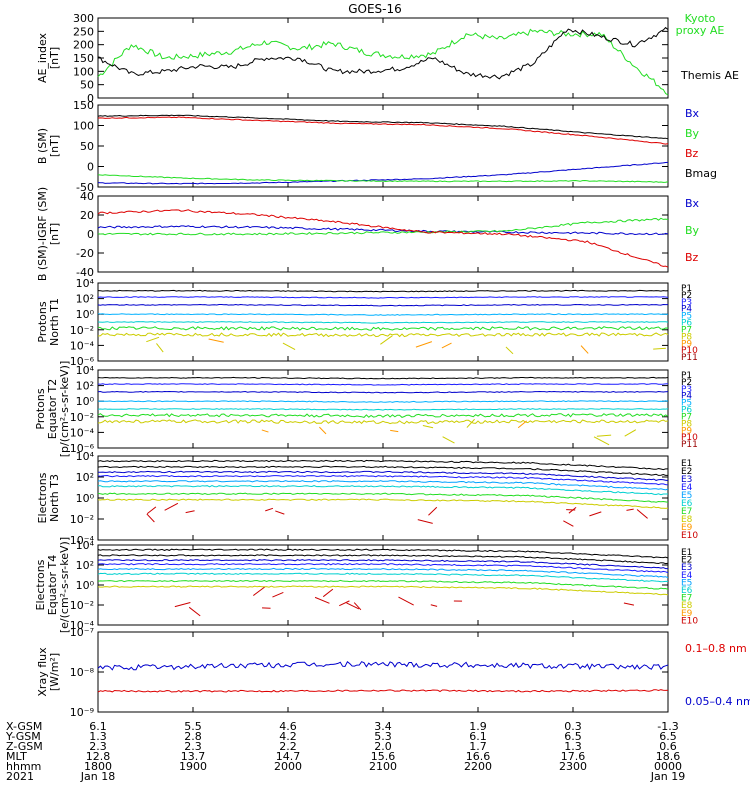 Image resolution: width=750 pixels, height=800 pixels. What do you see at coordinates (383, 422) in the screenshot?
I see `protons-equator-panel-p7-line` at bounding box center [383, 422].